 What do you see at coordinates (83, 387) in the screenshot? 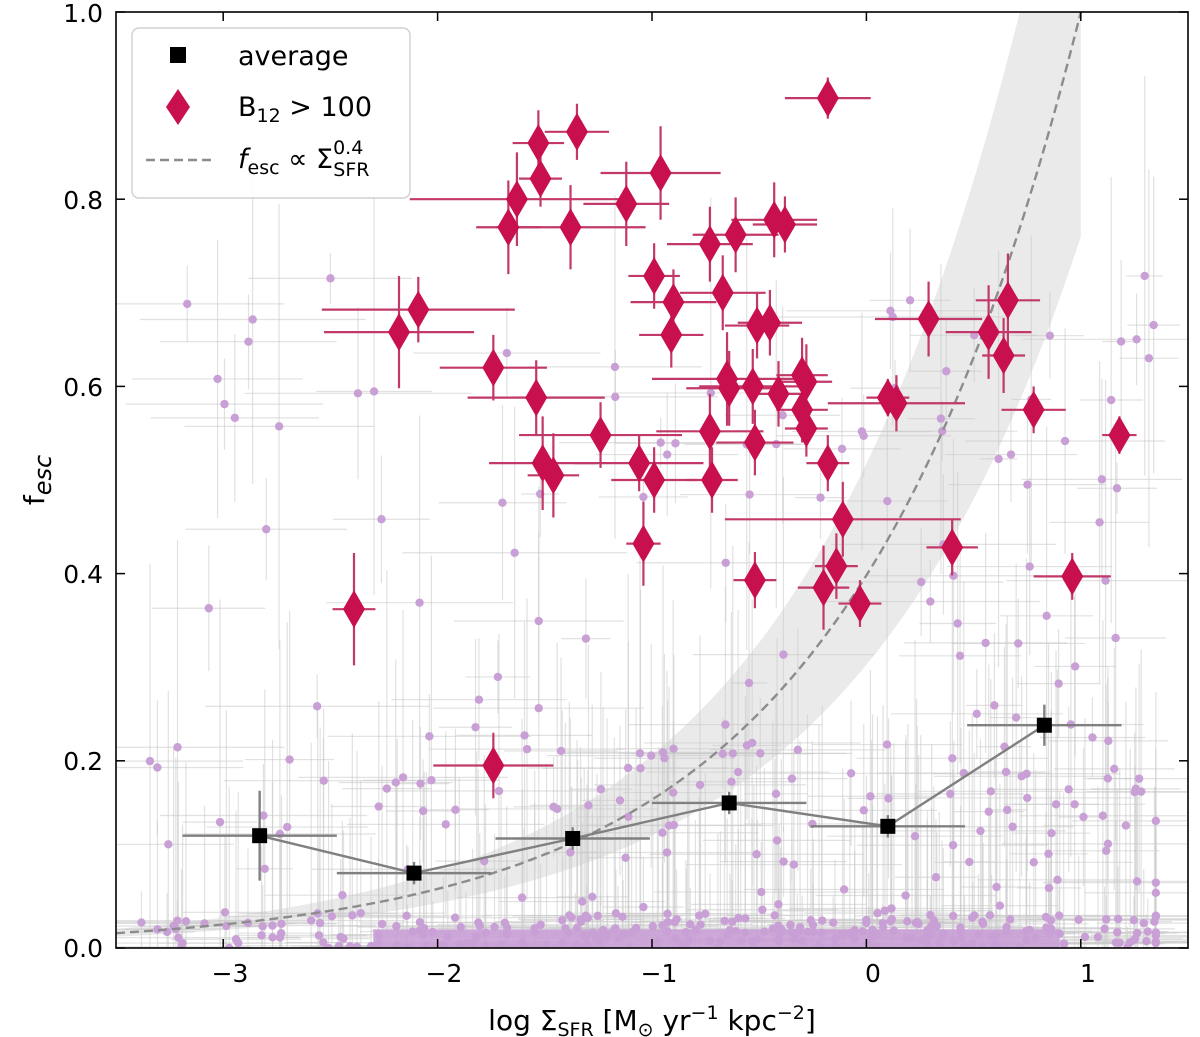
I see `y-tick-label: 0.6` at bounding box center [83, 387].